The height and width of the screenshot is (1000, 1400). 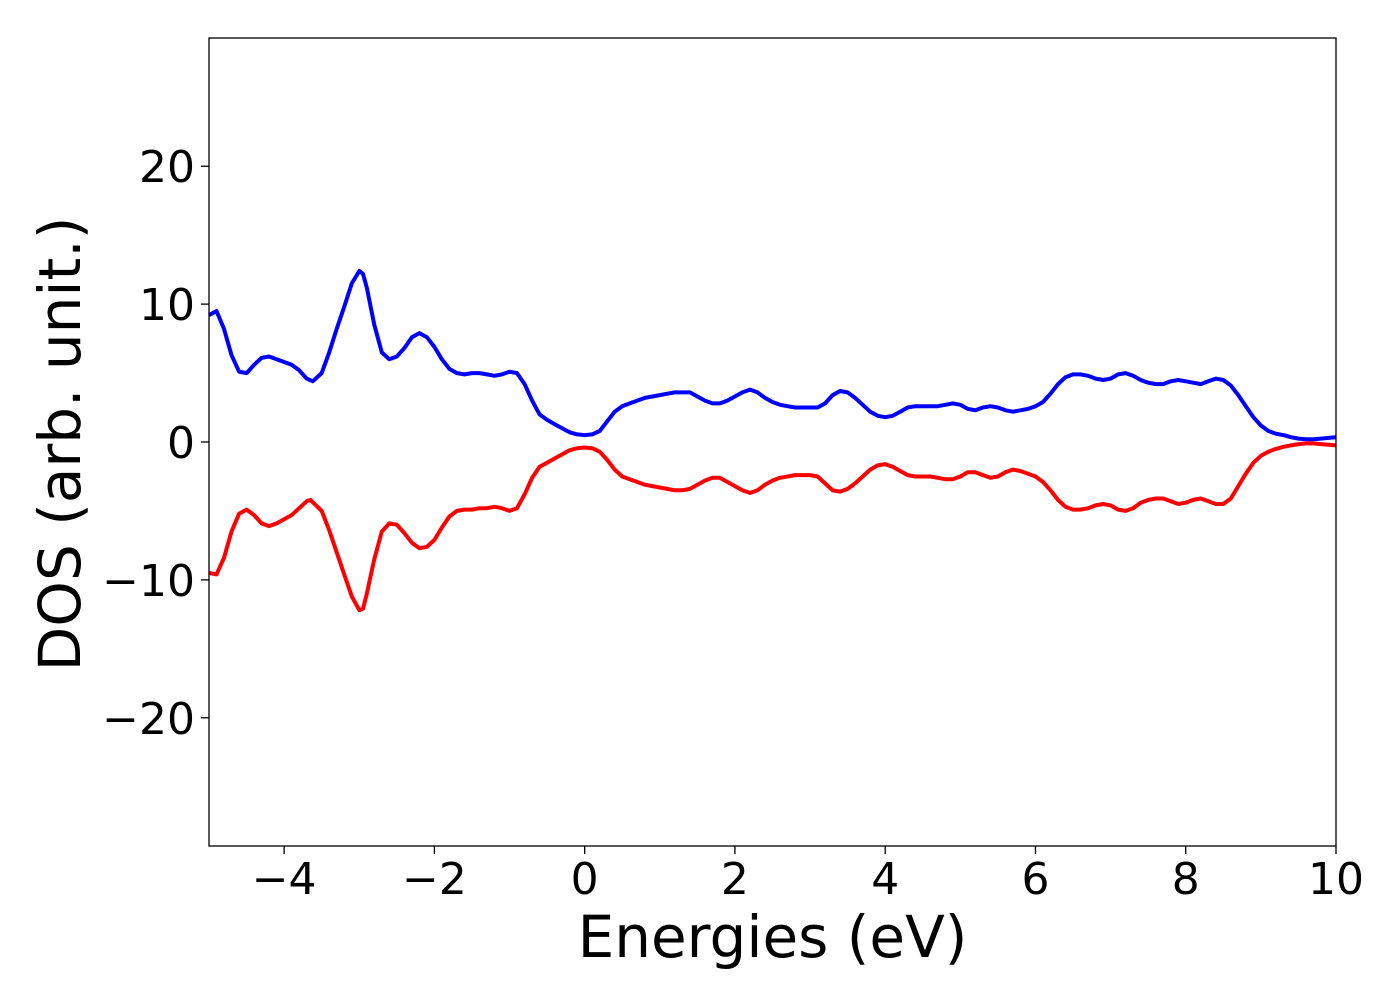 What do you see at coordinates (885, 879) in the screenshot?
I see `x-tick-label: 4` at bounding box center [885, 879].